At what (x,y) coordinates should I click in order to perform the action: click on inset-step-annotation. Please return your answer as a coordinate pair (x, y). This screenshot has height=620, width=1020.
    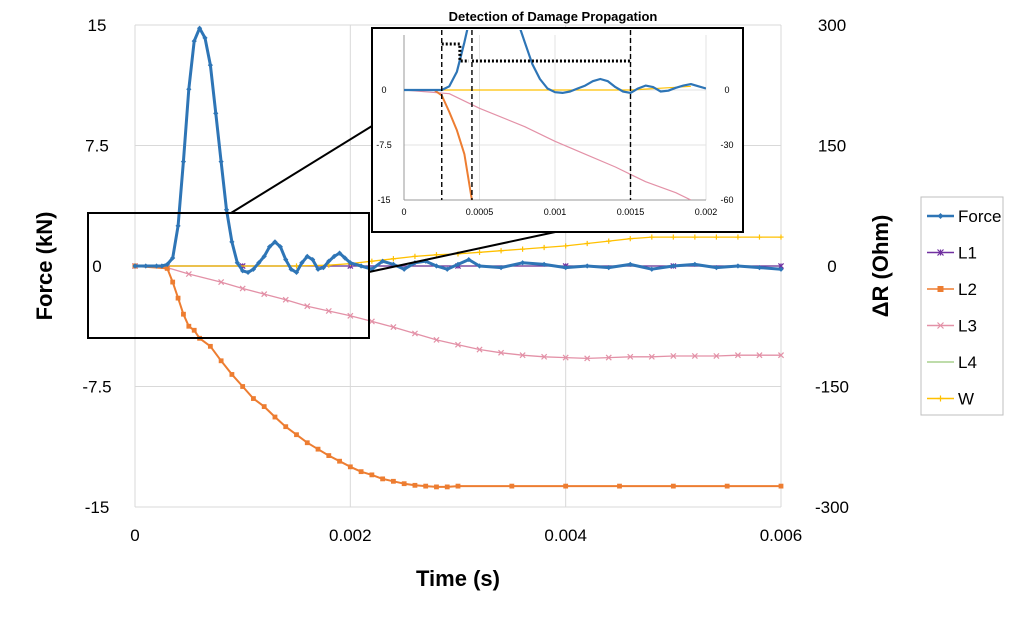
    Looking at the image, I should click on (455, 52).